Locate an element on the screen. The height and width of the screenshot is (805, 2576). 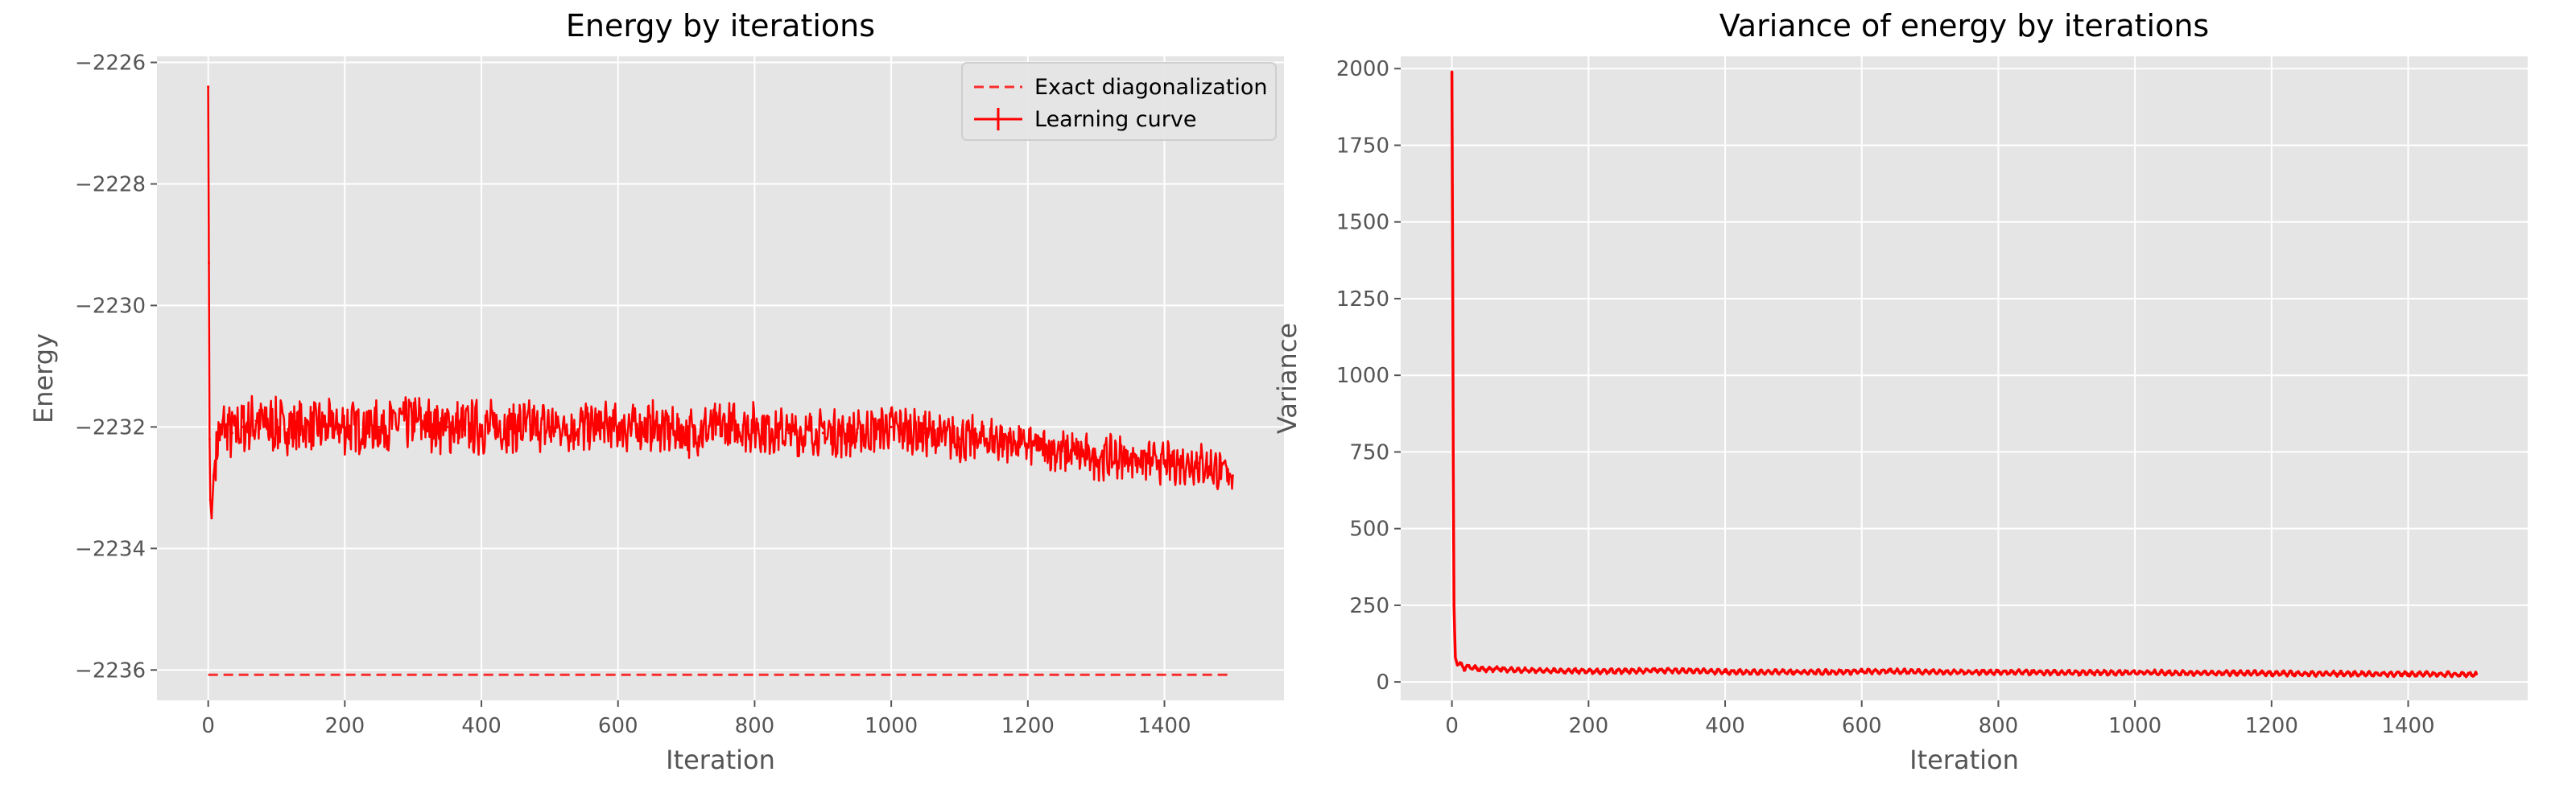
x-tick-label: 1400 is located at coordinates (1164, 726).